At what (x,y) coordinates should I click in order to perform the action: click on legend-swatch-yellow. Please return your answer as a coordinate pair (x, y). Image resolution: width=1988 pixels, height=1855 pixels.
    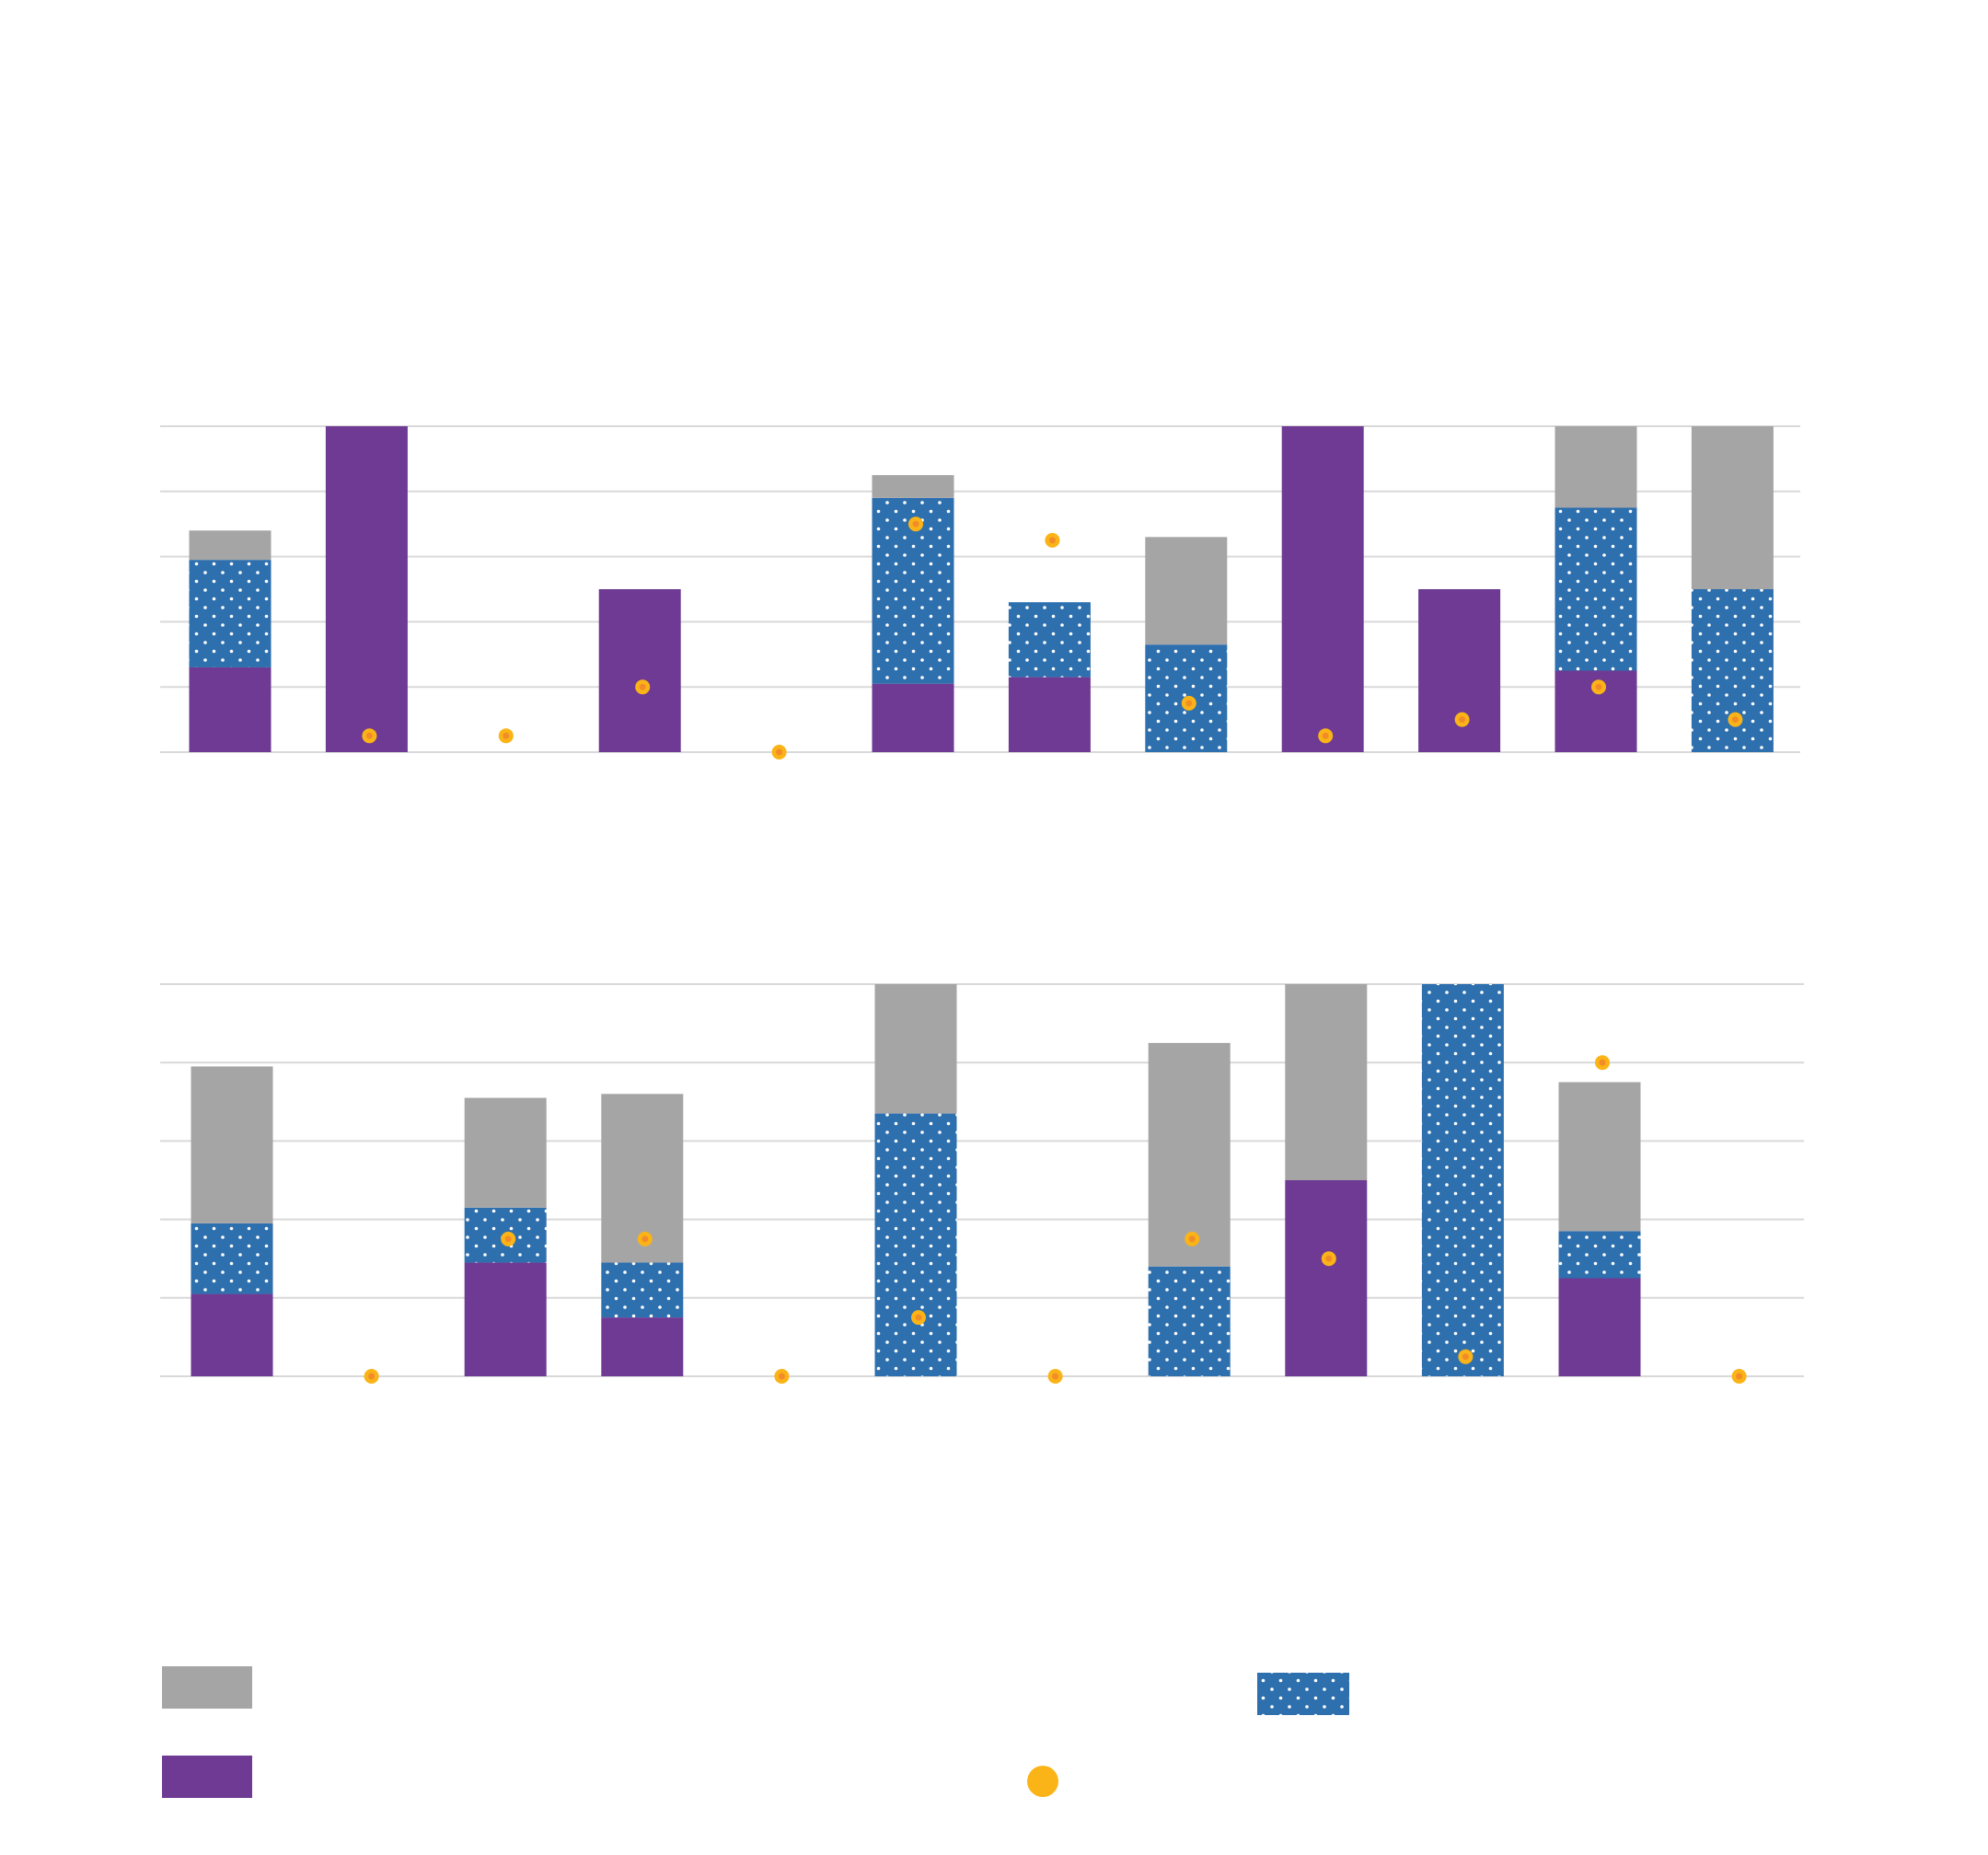
    Looking at the image, I should click on (1042, 1781).